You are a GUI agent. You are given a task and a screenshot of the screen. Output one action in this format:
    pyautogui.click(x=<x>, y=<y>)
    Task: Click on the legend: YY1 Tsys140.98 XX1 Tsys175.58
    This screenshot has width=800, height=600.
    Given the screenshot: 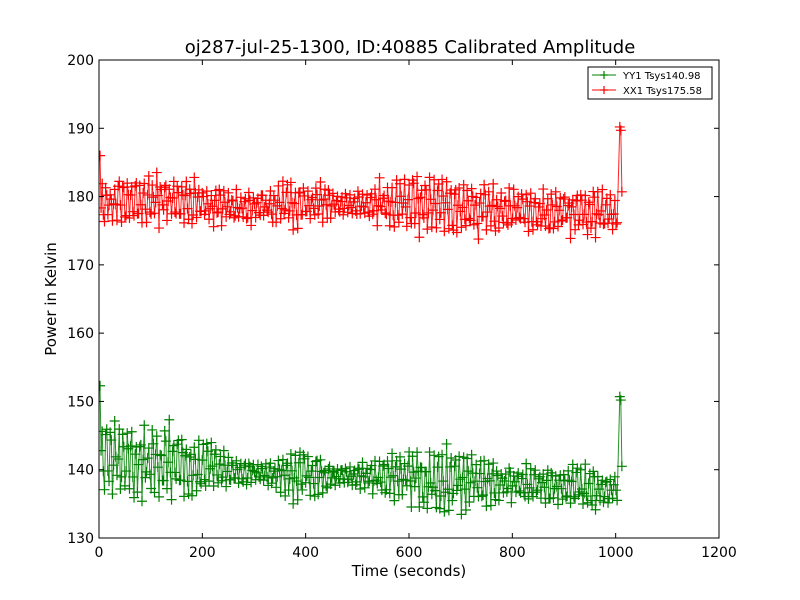 What is the action you would take?
    pyautogui.click(x=650, y=83)
    